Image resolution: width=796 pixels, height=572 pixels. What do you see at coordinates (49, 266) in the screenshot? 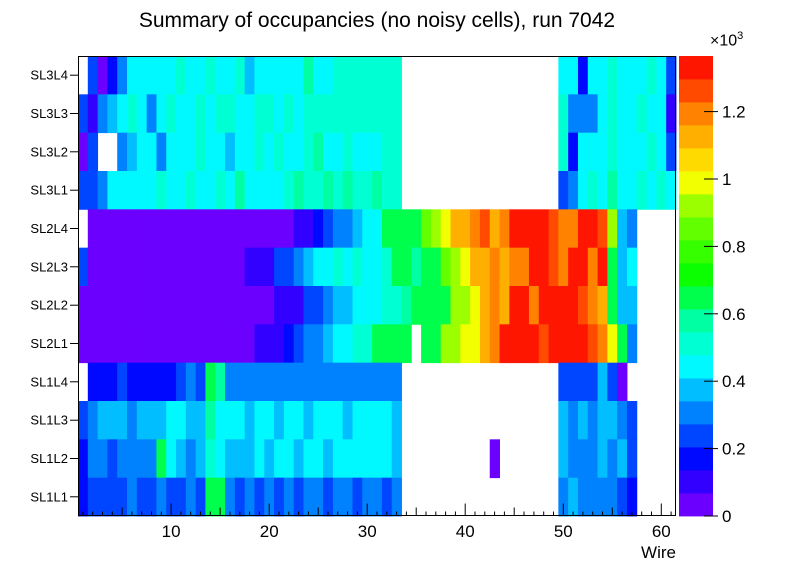
I see `y-axis-label: SL2L3` at bounding box center [49, 266].